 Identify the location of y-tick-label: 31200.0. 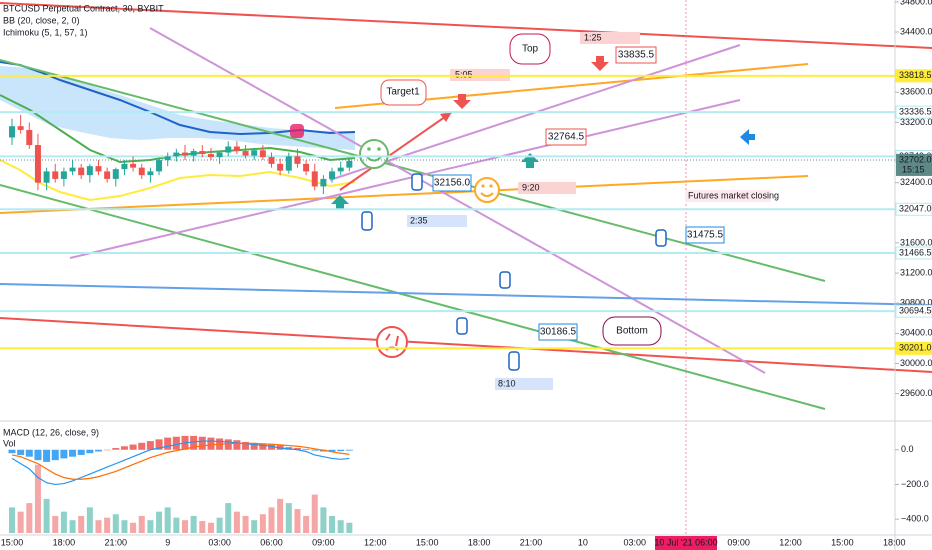
(916, 272).